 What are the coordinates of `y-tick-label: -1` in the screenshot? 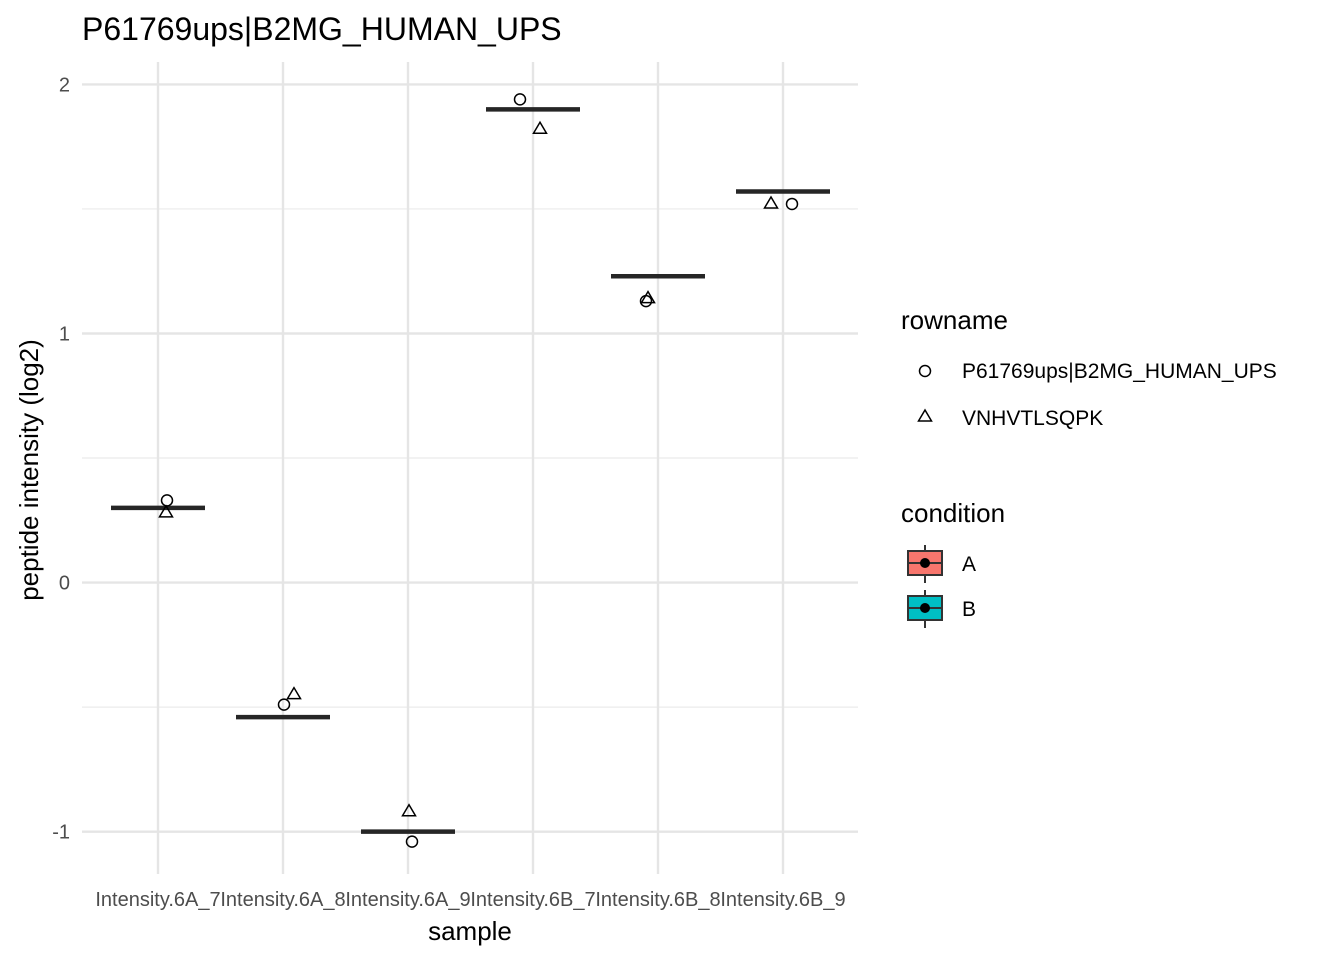 It's located at (61, 833).